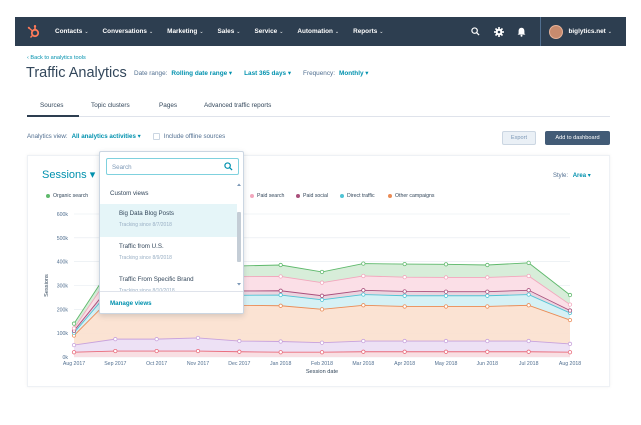 This screenshot has width=641, height=425. Describe the element at coordinates (128, 31) in the screenshot. I see `nav-conversations: Conversations ⌄` at that location.